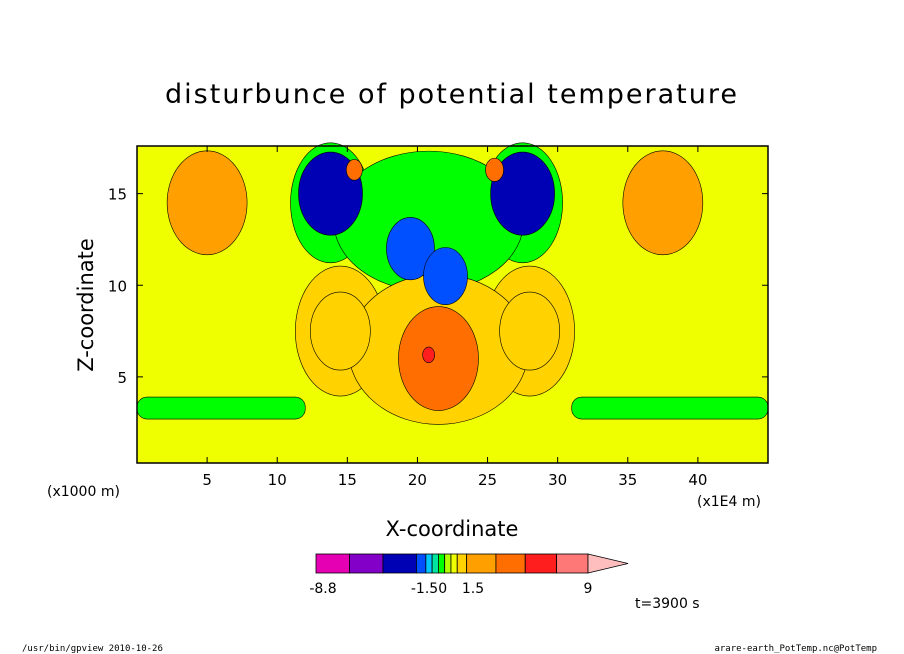  Describe the element at coordinates (473, 589) in the screenshot. I see `colorbar-tick-label: 1.5` at that location.